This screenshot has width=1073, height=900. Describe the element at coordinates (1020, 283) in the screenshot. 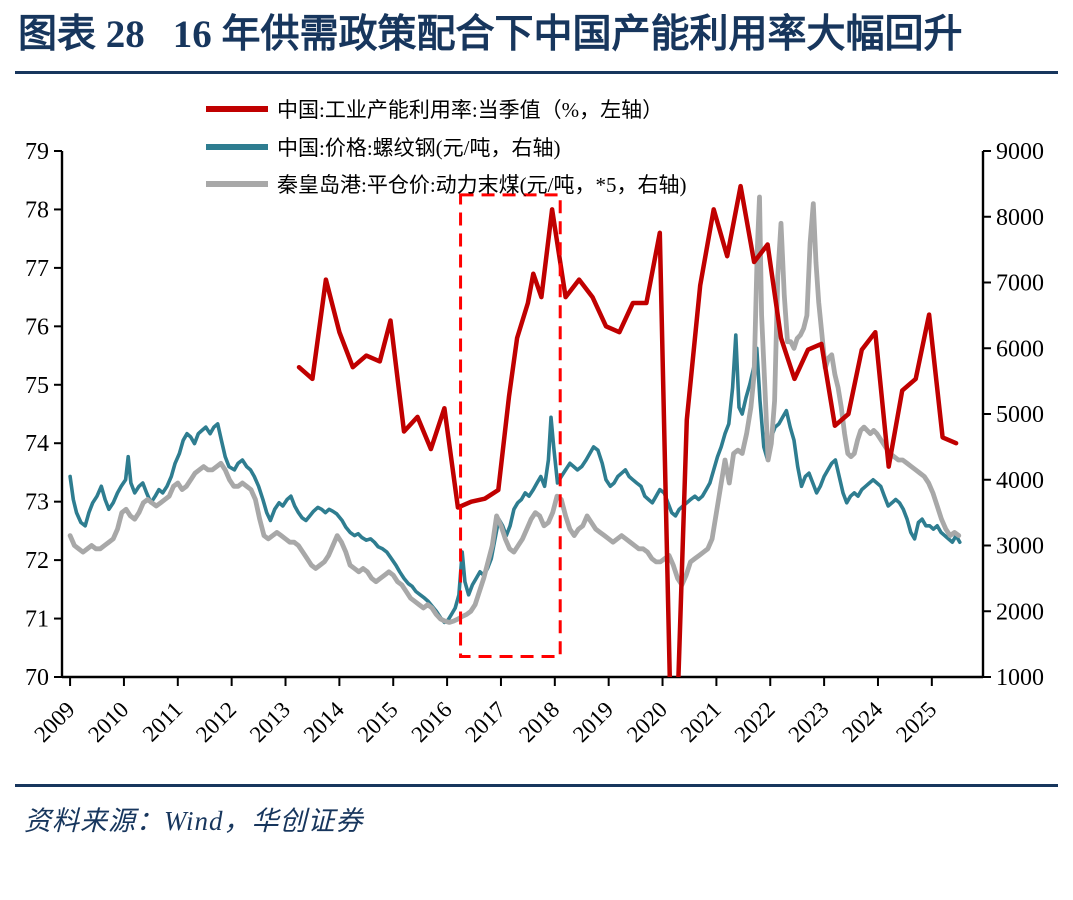

I see `right-axis-tick-label: 7000` at that location.